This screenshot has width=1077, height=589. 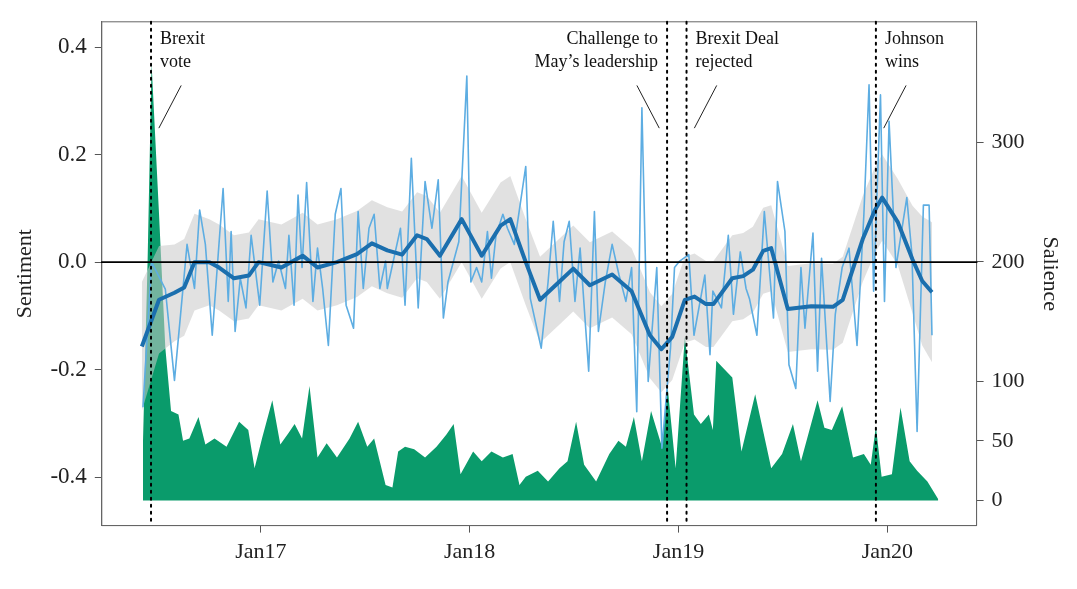 What do you see at coordinates (1052, 273) in the screenshot?
I see `y2-axis-title: Salience` at bounding box center [1052, 273].